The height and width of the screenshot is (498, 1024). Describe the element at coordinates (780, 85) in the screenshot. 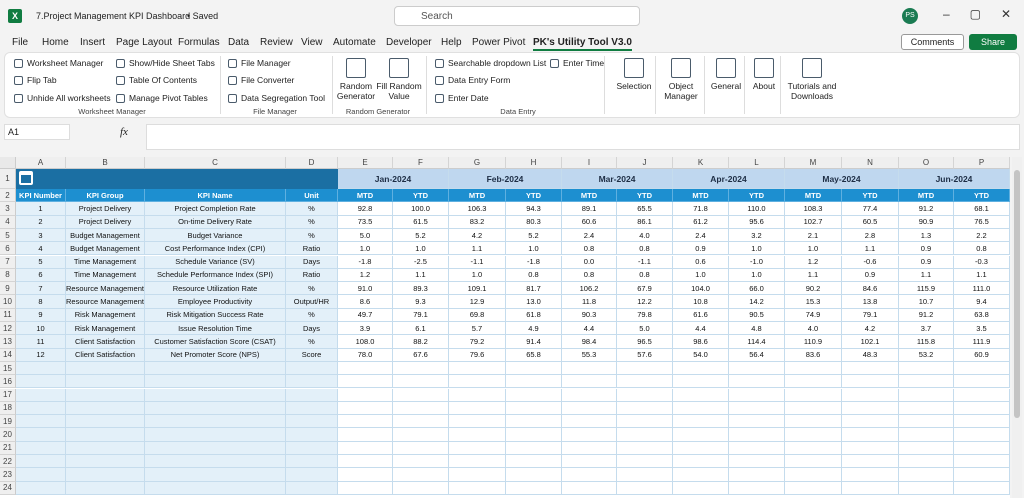

I see `ribbon-separator` at that location.